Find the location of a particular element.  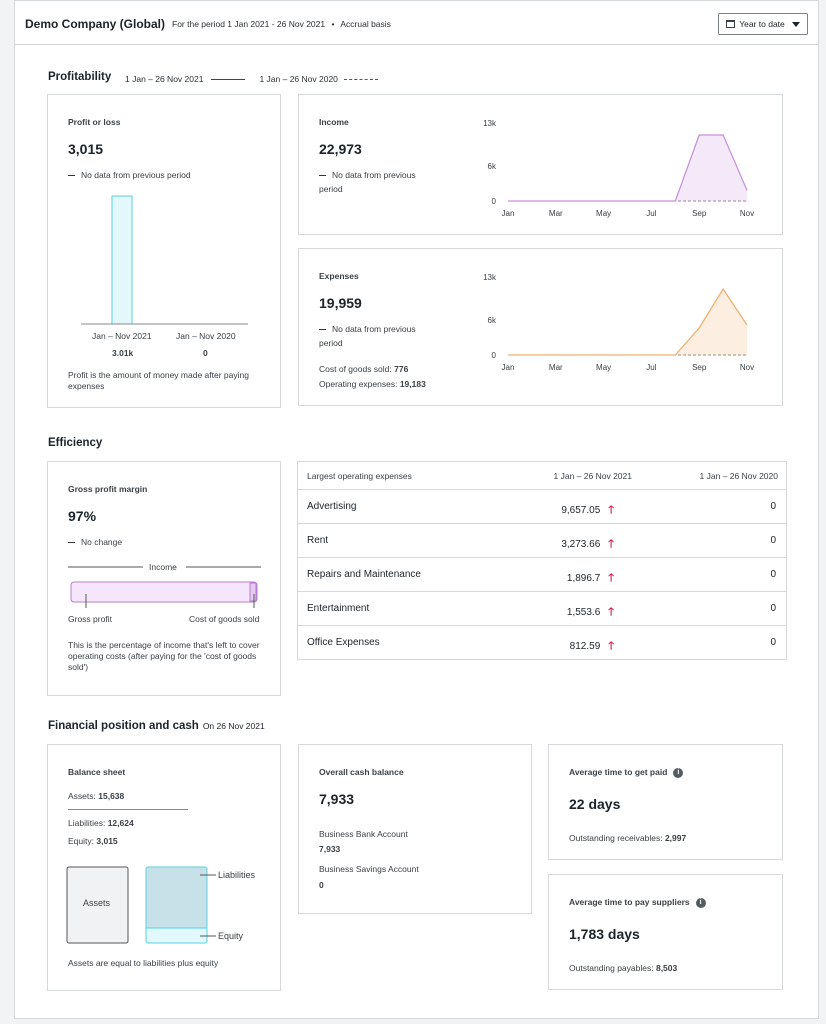

opex-line: Operating expenses: 19,183 is located at coordinates (372, 384).